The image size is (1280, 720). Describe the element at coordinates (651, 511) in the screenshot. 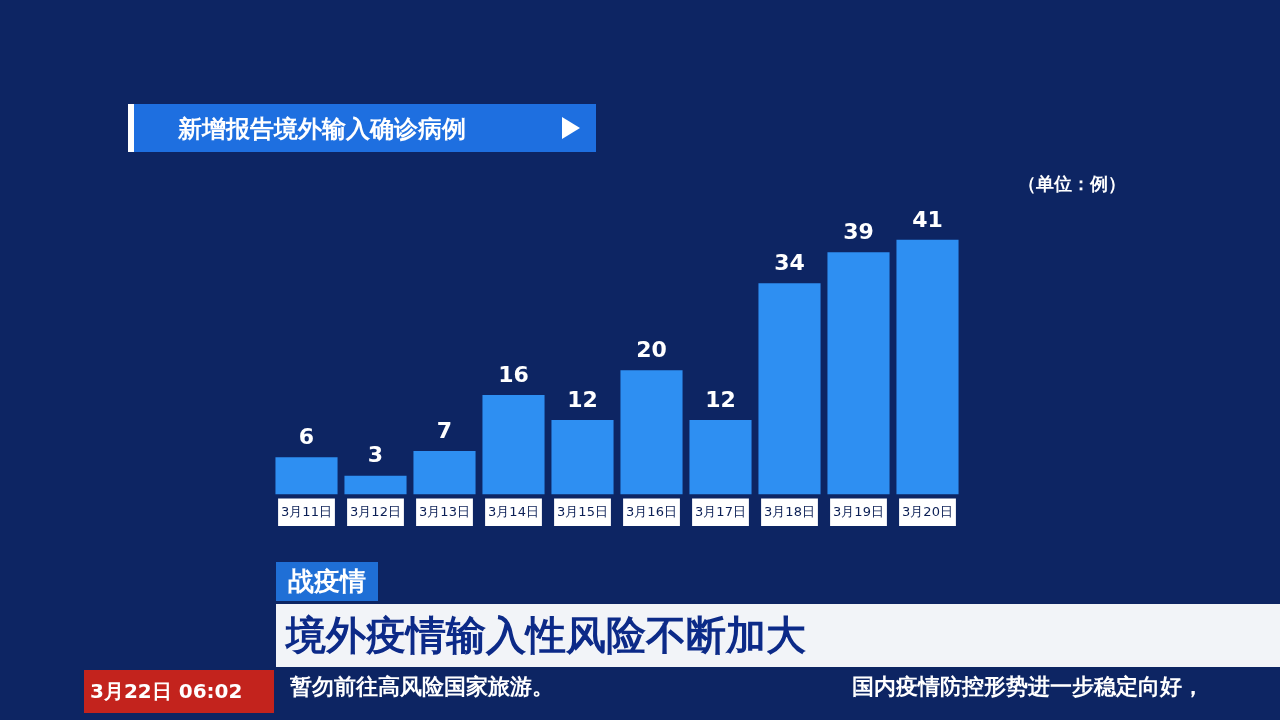

I see `x-tick-label: 3月16日` at that location.